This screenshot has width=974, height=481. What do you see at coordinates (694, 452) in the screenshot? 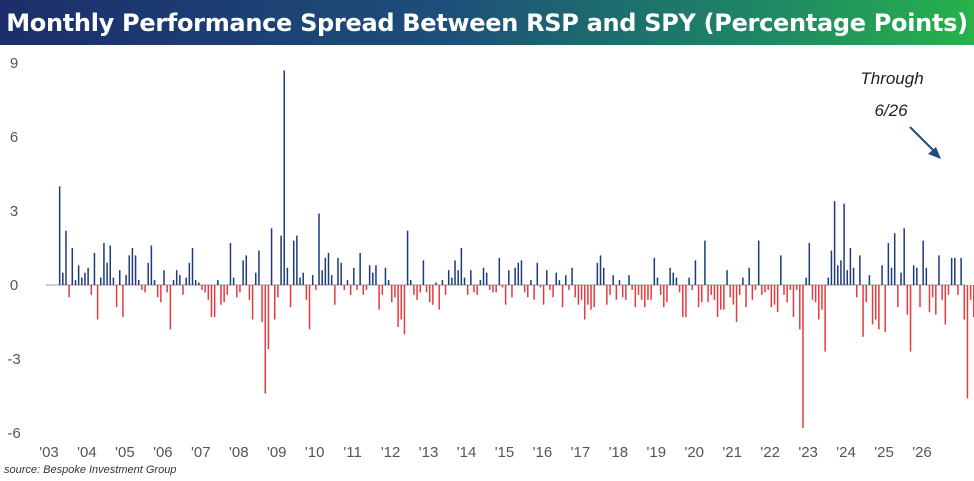
I see `x-tick-label: '20` at bounding box center [694, 452].